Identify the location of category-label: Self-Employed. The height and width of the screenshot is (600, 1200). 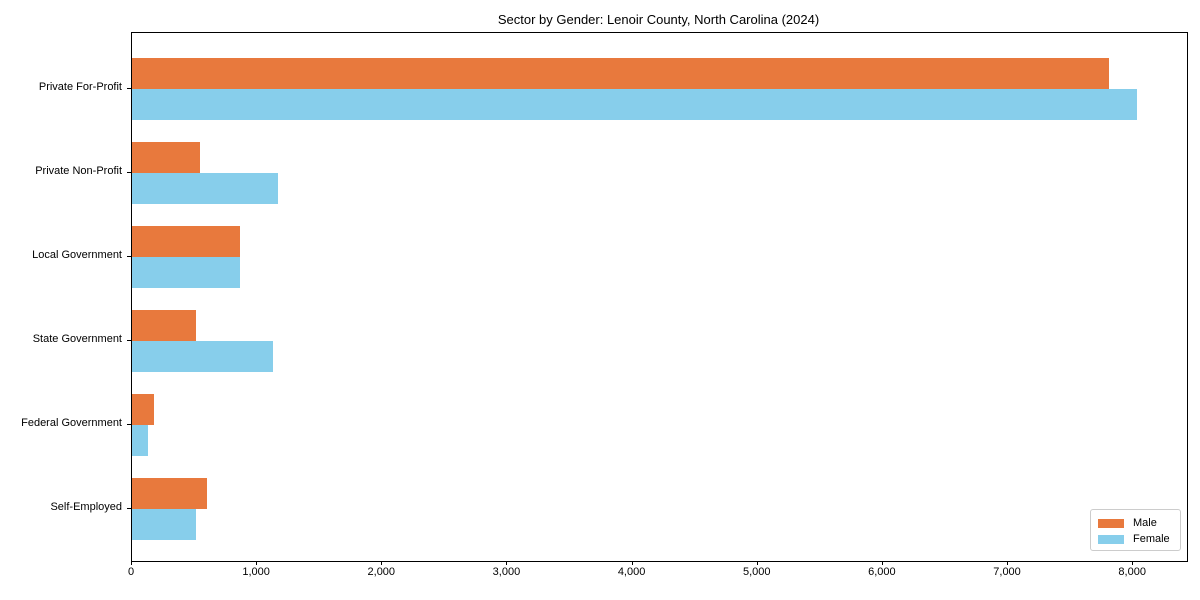
(86, 507).